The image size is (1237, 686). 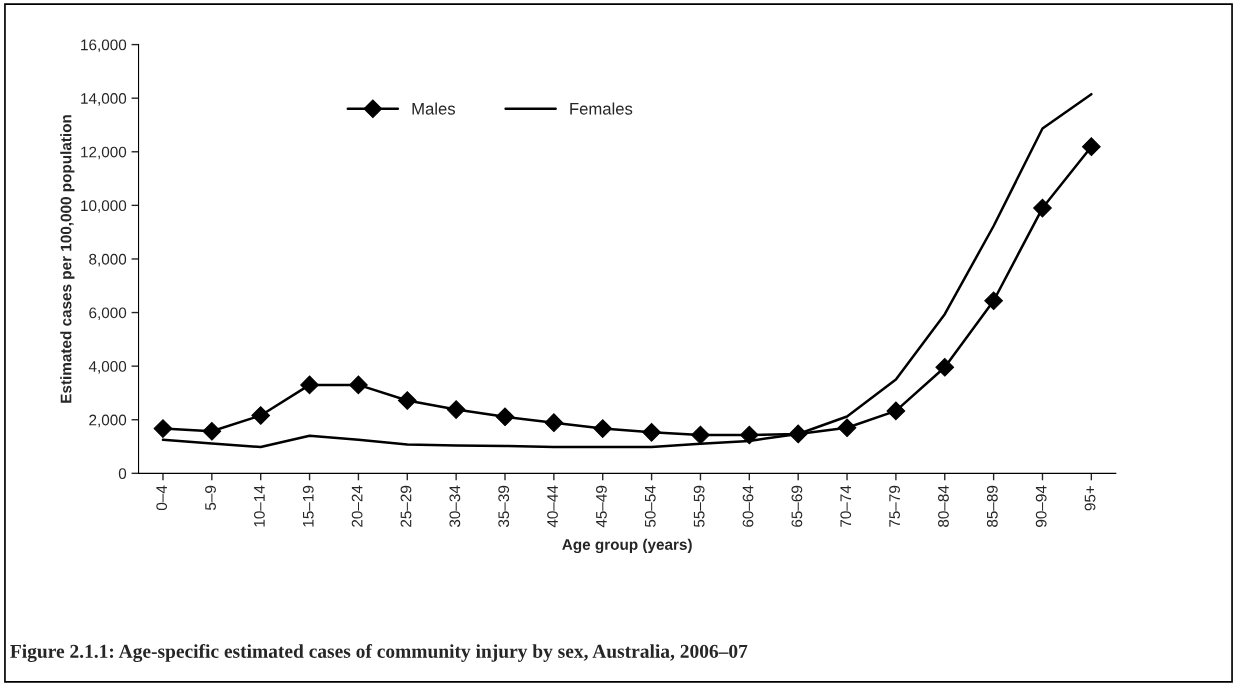 What do you see at coordinates (406, 506) in the screenshot?
I see `x-tick-label: 25–29` at bounding box center [406, 506].